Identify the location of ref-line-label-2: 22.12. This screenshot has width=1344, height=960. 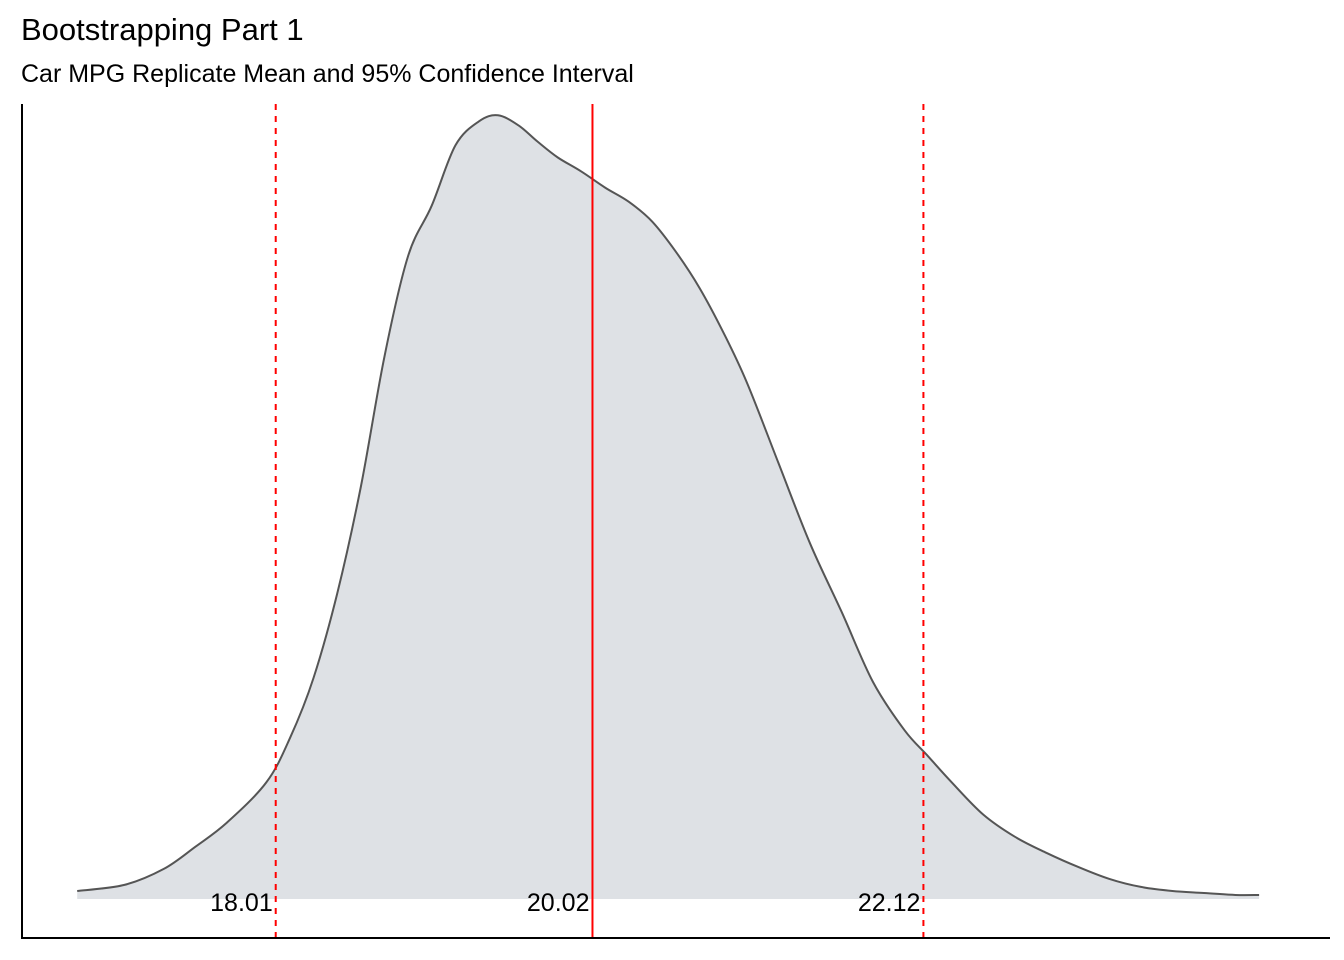
(889, 903).